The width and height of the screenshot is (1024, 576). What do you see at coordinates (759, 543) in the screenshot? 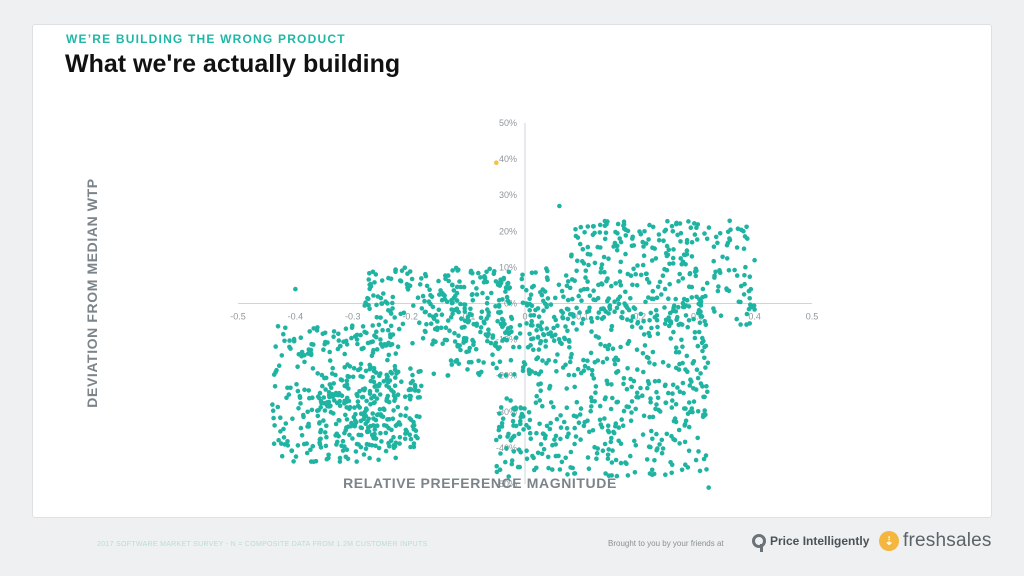
I see `price-intelligently-icon` at bounding box center [759, 543].